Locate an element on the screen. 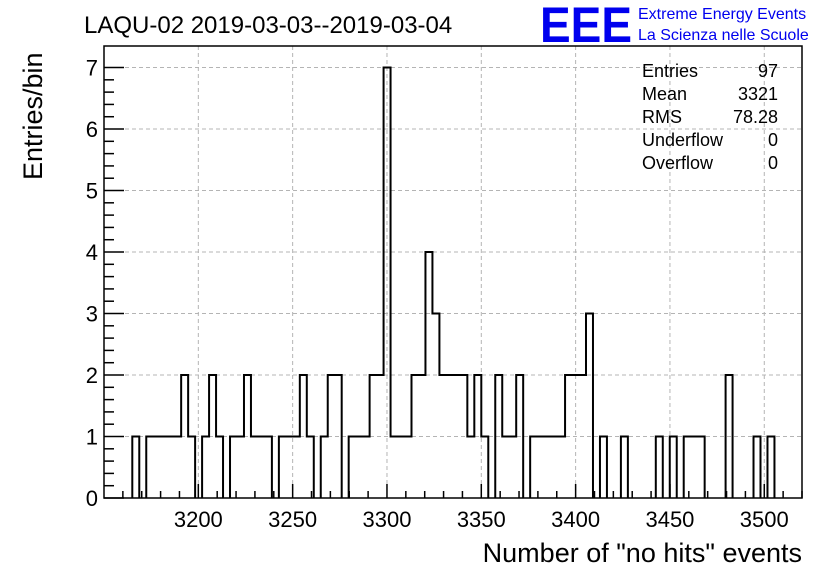  stat-value: 97 is located at coordinates (768, 71).